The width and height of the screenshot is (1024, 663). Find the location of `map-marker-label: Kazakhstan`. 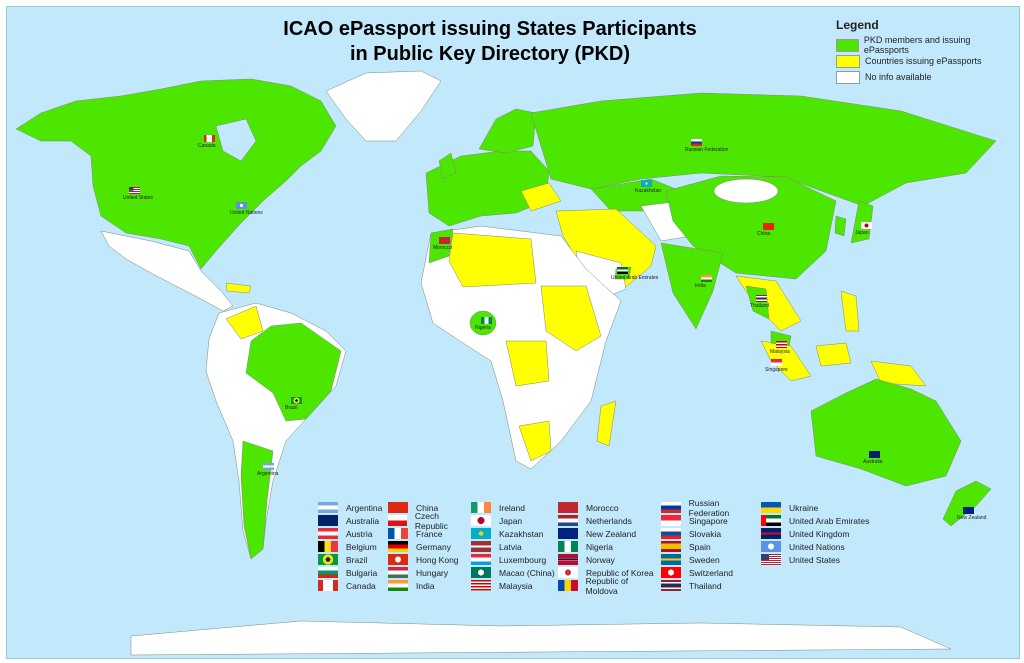

map-marker-label: Kazakhstan is located at coordinates (648, 191).